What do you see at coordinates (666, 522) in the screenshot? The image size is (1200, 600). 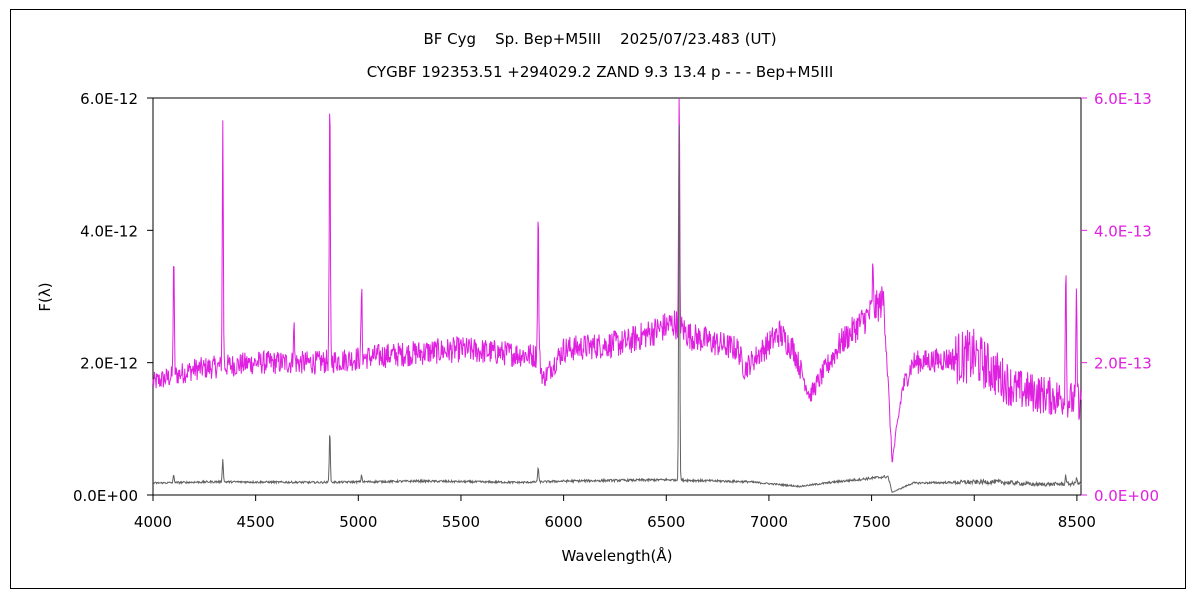 I see `x-tick-label: 6500` at bounding box center [666, 522].